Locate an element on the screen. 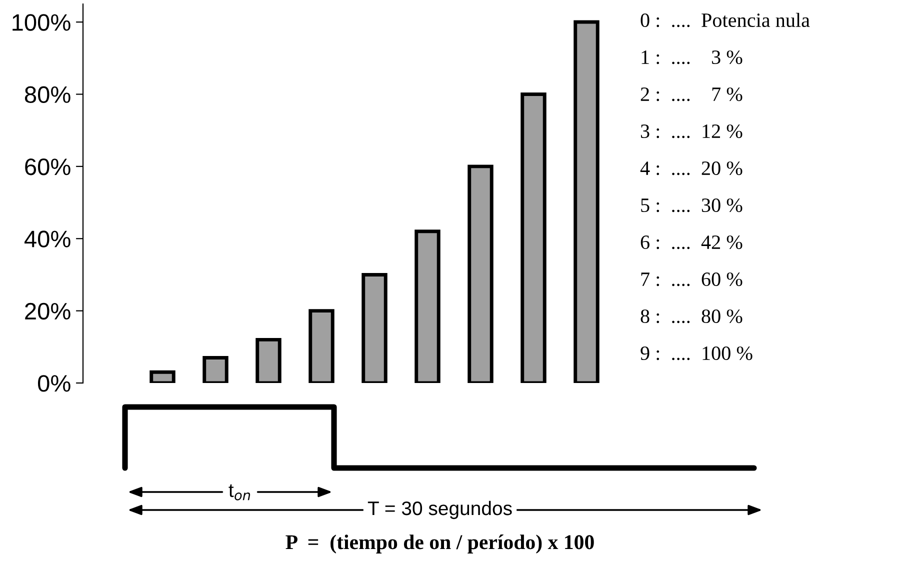  y-tick-label: 80% is located at coordinates (47, 95).